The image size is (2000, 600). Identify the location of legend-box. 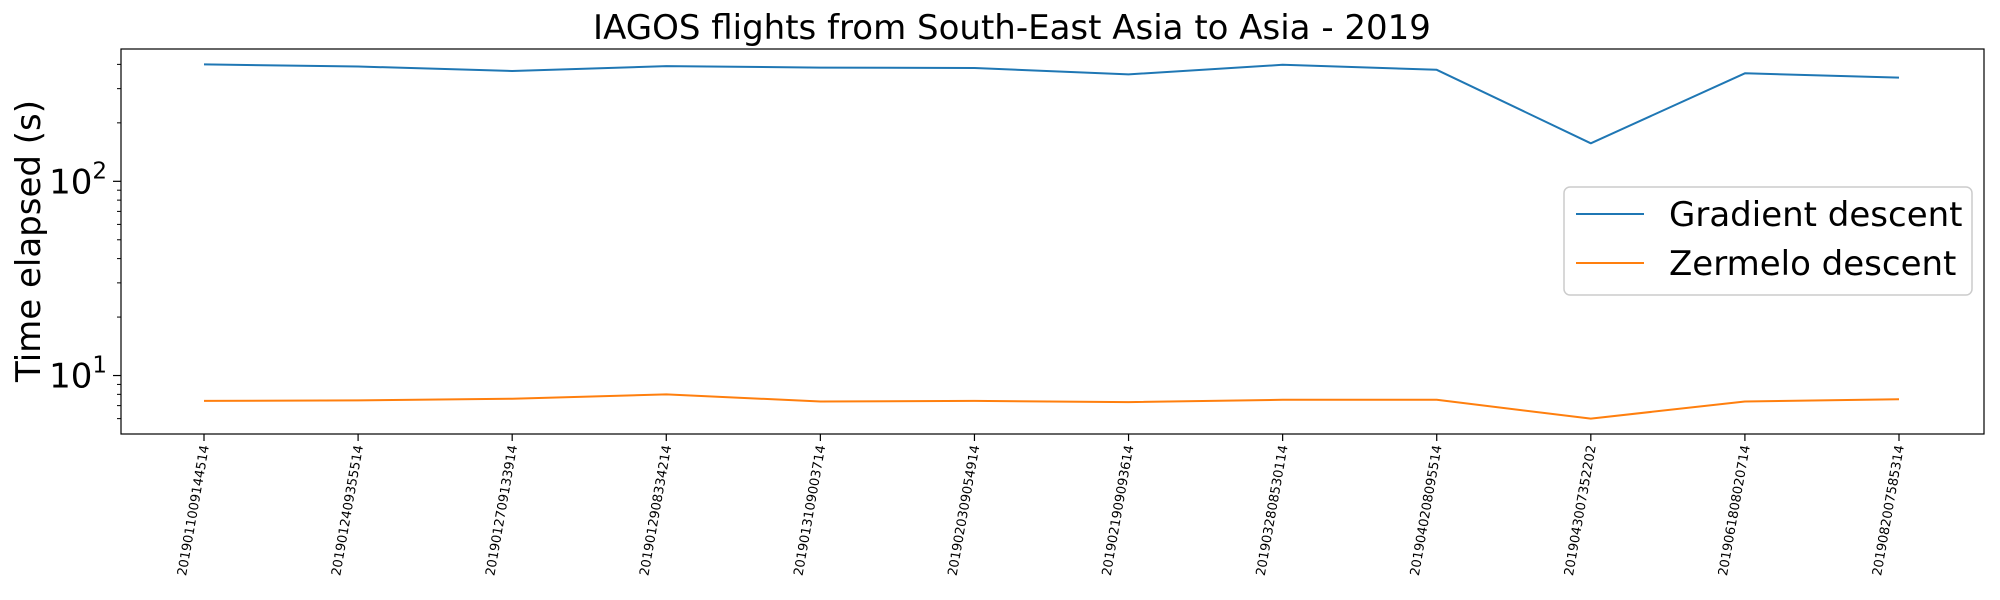
(1768, 241).